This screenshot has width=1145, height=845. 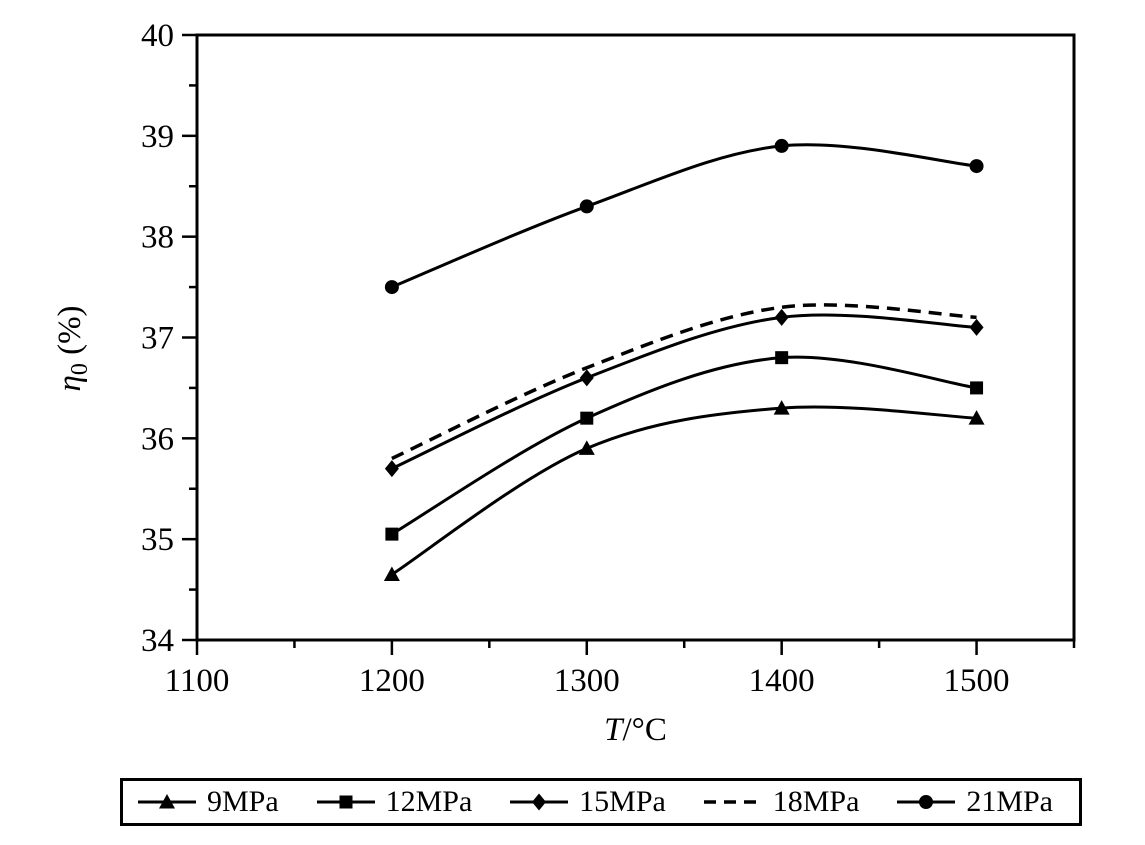 What do you see at coordinates (392, 681) in the screenshot?
I see `x-axis-tick-label: 1200` at bounding box center [392, 681].